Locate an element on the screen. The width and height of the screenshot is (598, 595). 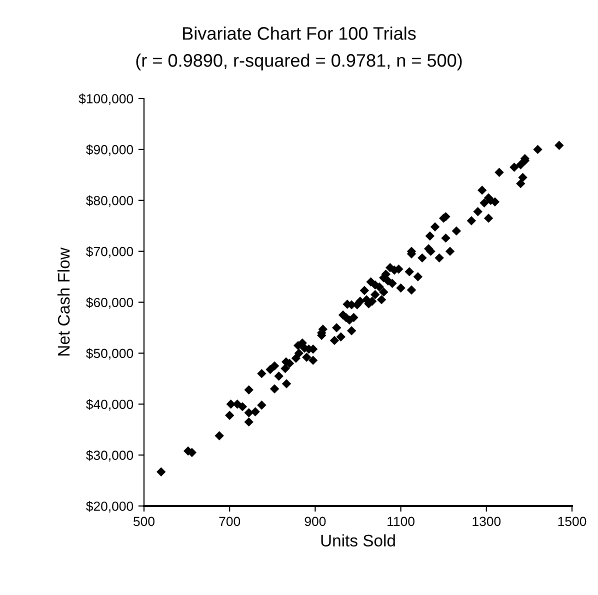
y-tick-label: $60,000 is located at coordinates (110, 303).